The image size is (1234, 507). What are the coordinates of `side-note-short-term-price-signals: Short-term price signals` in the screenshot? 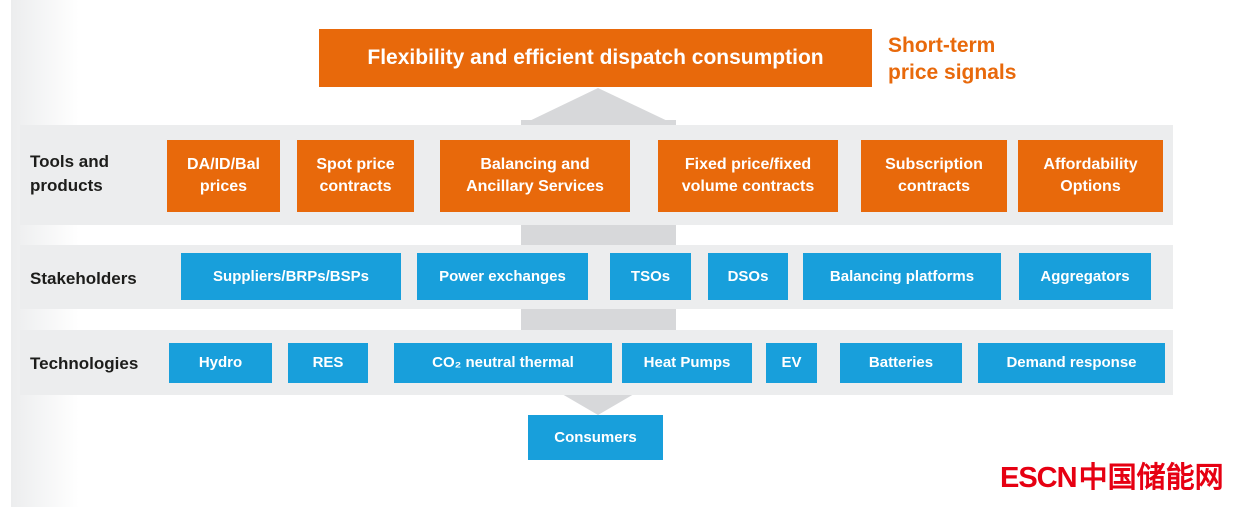 It's located at (952, 59).